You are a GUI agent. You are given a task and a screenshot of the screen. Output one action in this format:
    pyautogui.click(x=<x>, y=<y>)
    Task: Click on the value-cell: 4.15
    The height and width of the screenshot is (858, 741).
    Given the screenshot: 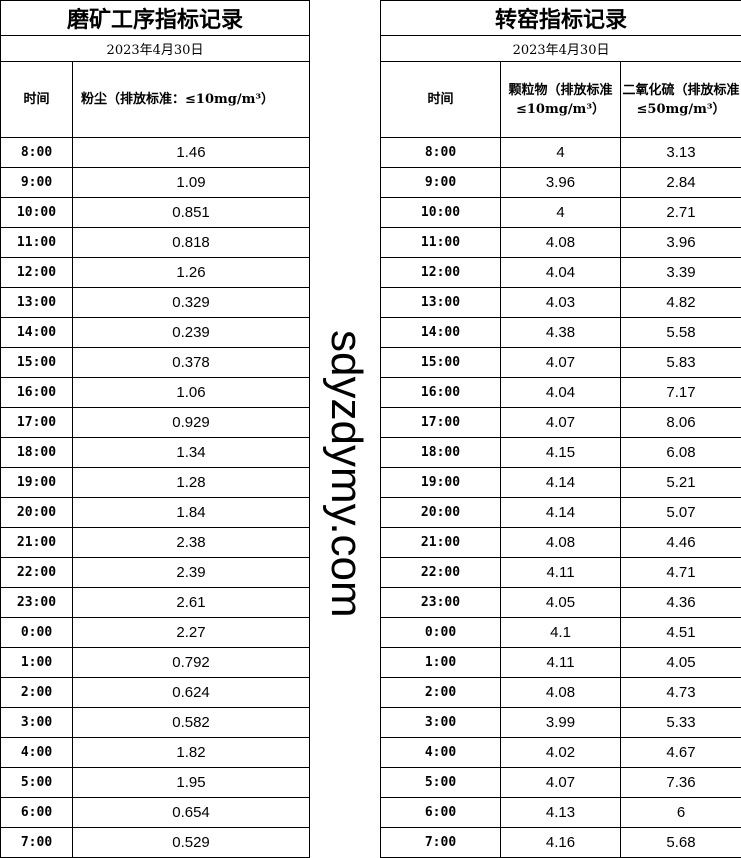 What is the action you would take?
    pyautogui.click(x=560, y=452)
    